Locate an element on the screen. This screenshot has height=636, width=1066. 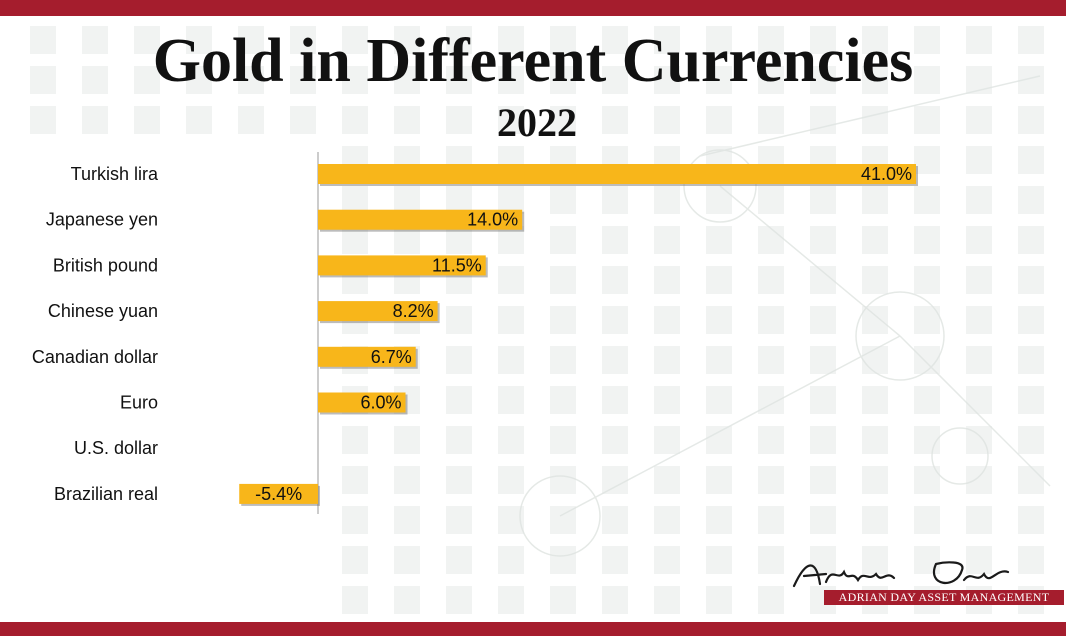
category-label: Turkish lira is located at coordinates (115, 174).